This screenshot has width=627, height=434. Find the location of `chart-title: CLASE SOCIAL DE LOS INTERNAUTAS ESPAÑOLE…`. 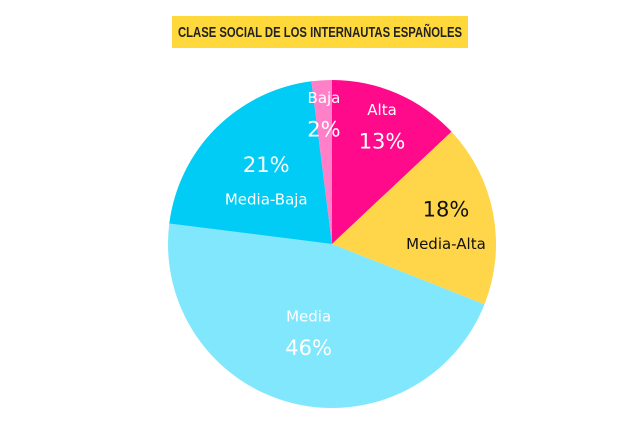

chart-title: CLASE SOCIAL DE LOS INTERNAUTAS ESPAÑOLE… is located at coordinates (320, 32).